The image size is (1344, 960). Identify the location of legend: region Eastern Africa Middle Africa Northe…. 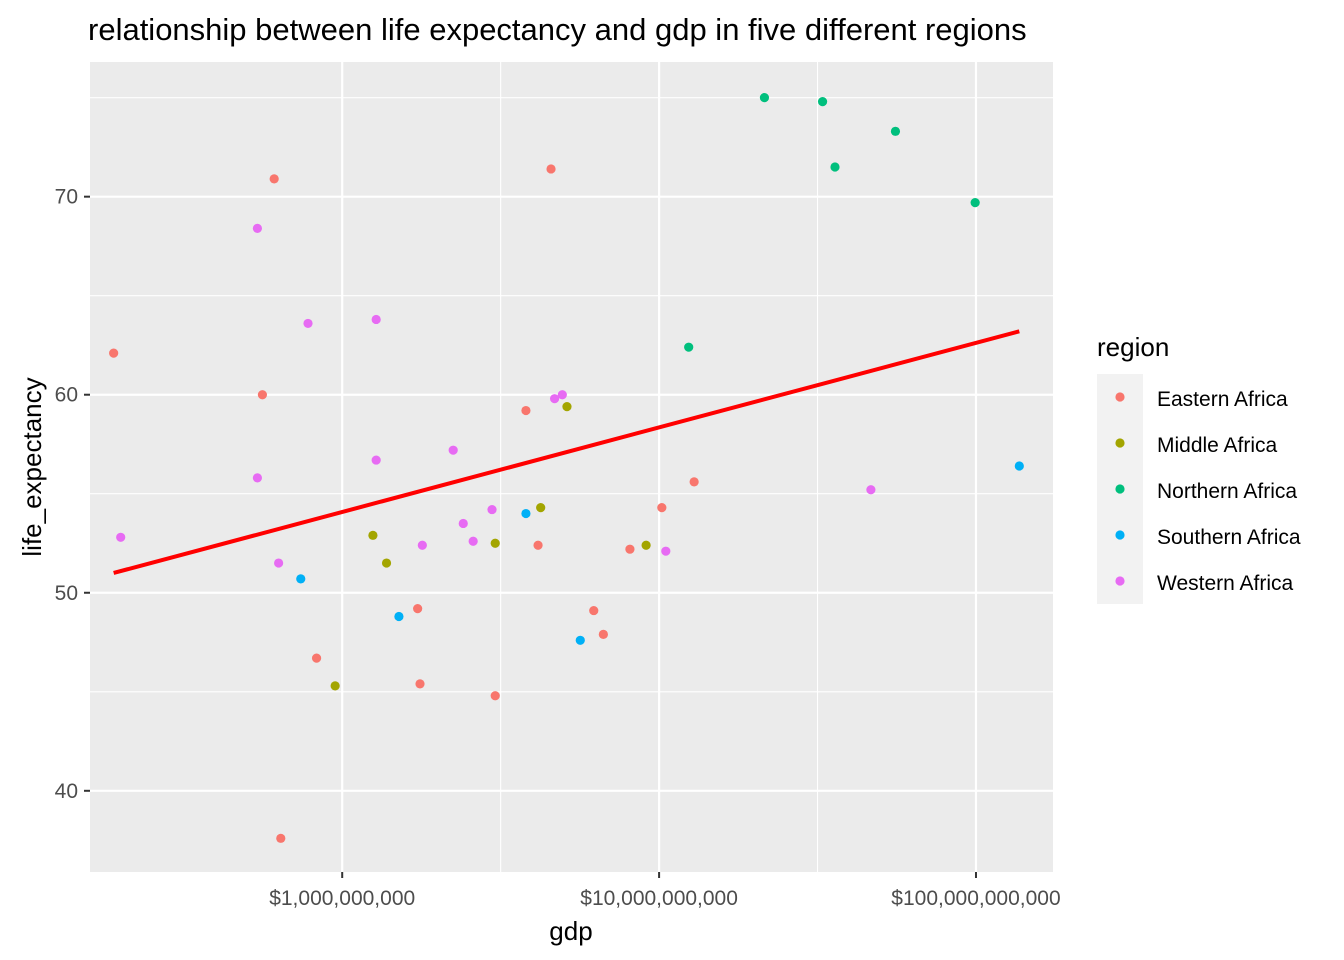
(1199, 468).